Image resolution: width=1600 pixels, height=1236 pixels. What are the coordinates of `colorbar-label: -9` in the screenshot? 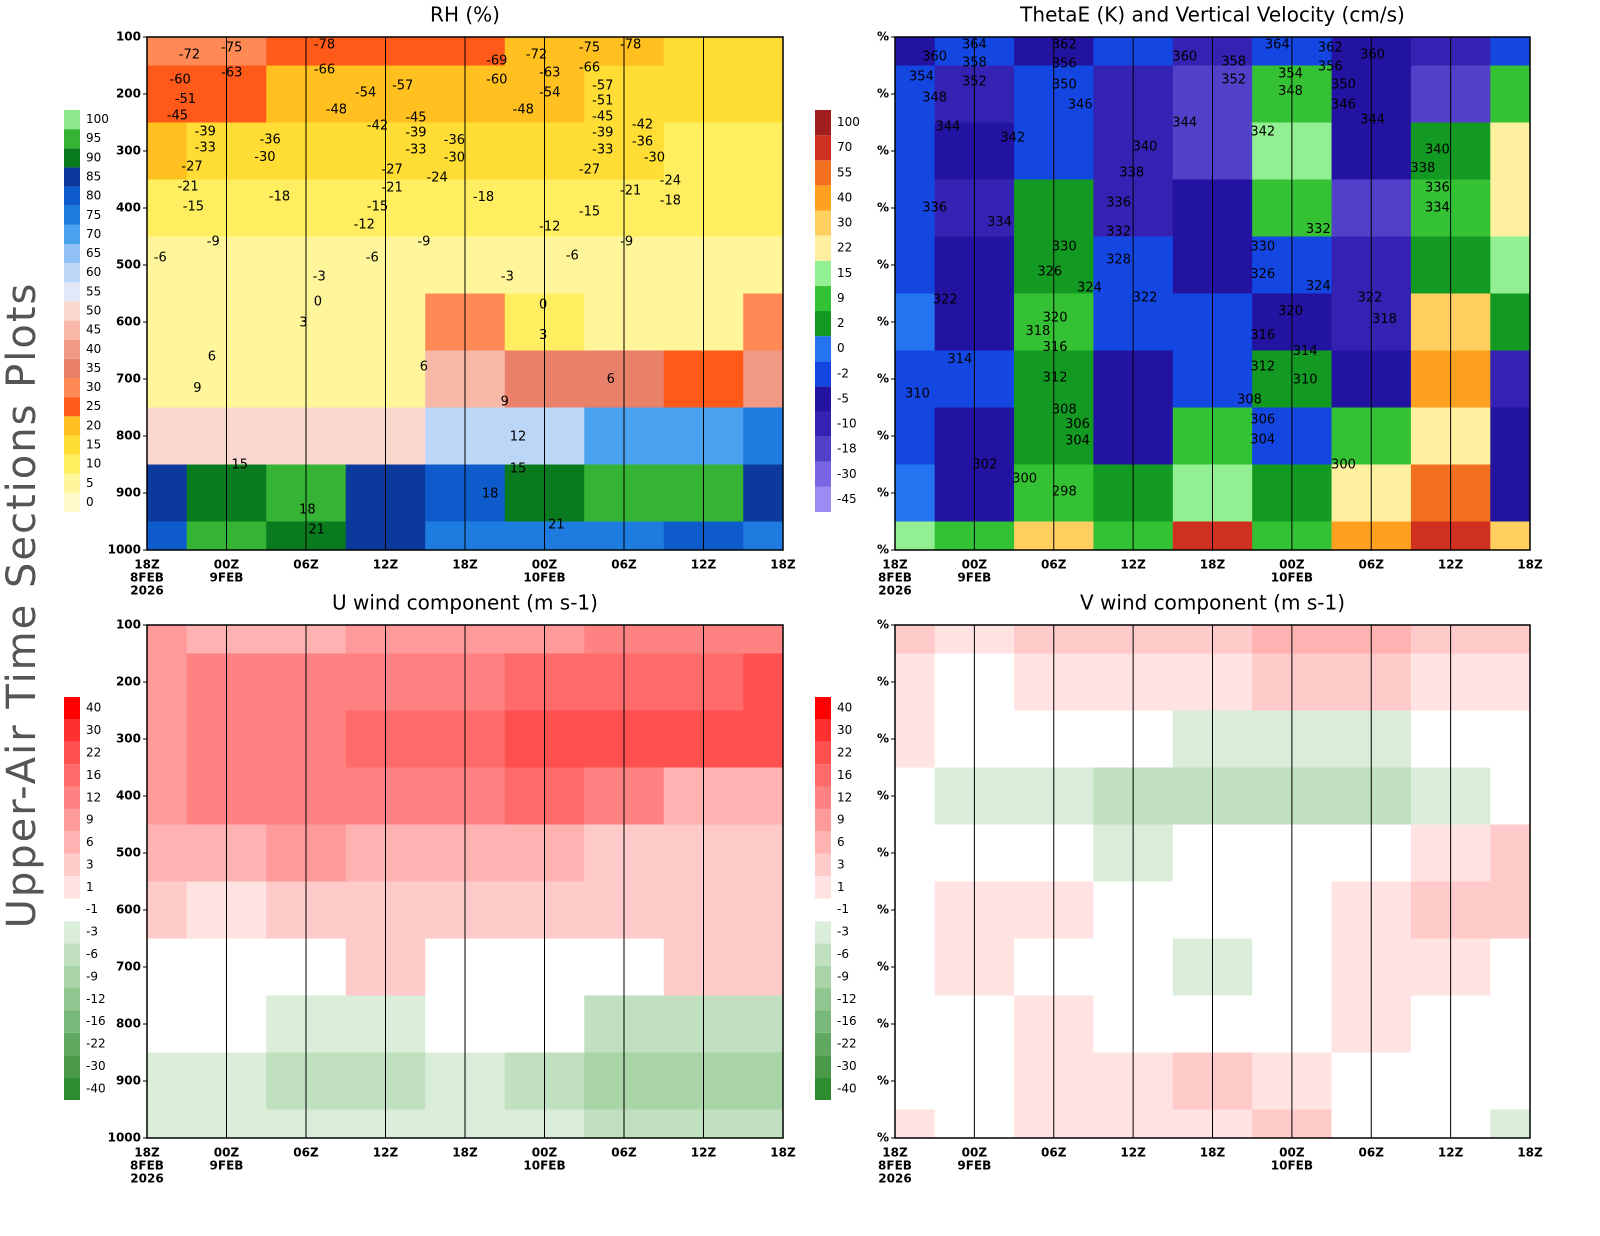 It's located at (92, 976).